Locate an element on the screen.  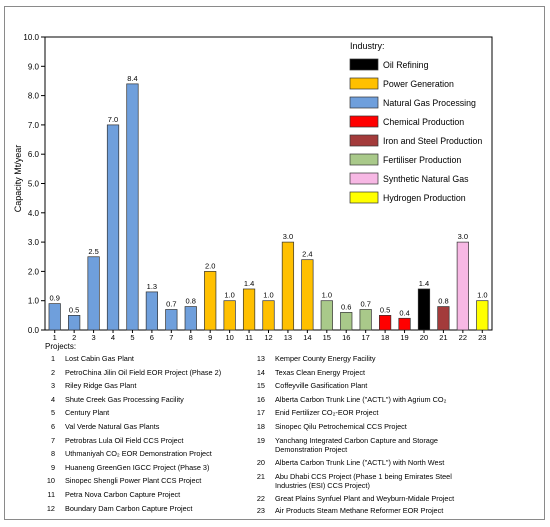
x-tick-label: 2 is located at coordinates (74, 337).